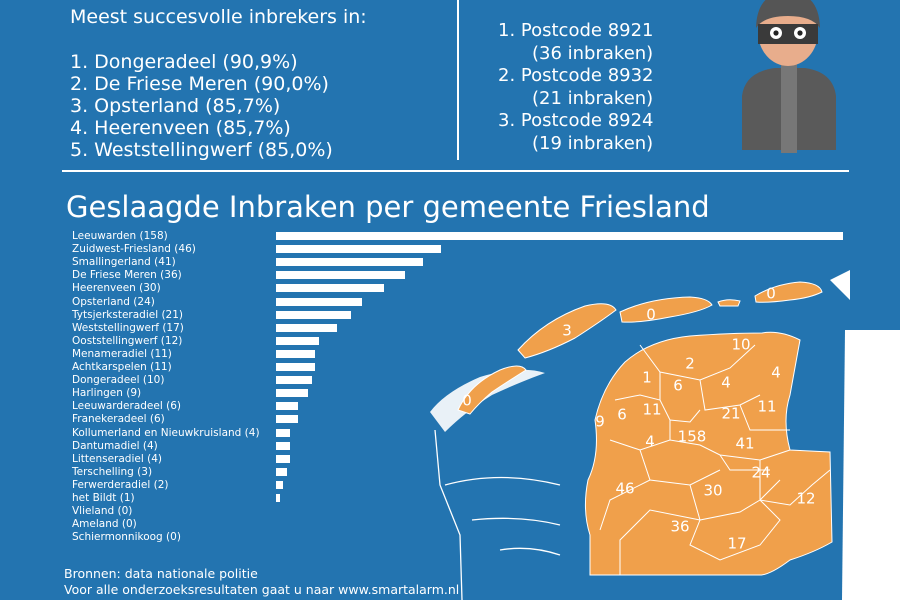 This screenshot has width=900, height=600. Describe the element at coordinates (175, 106) in the screenshot. I see `list-item: 3. Opsterland (85,7%)` at that location.